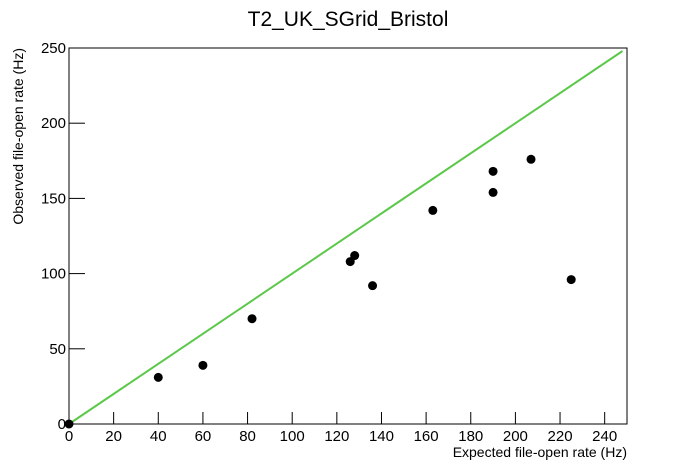 The image size is (696, 472). What do you see at coordinates (515, 436) in the screenshot?
I see `x-tick-label: 200` at bounding box center [515, 436].